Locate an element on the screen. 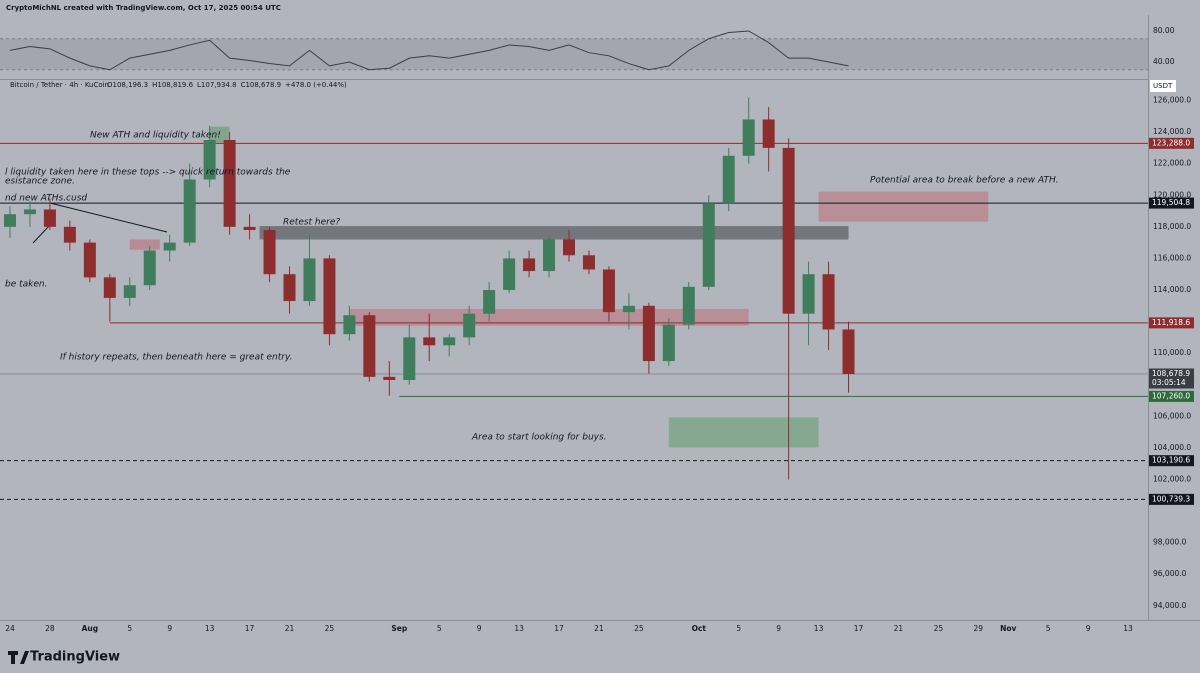 This screenshot has height=673, width=1200. x-tick-label: Sep is located at coordinates (399, 628).